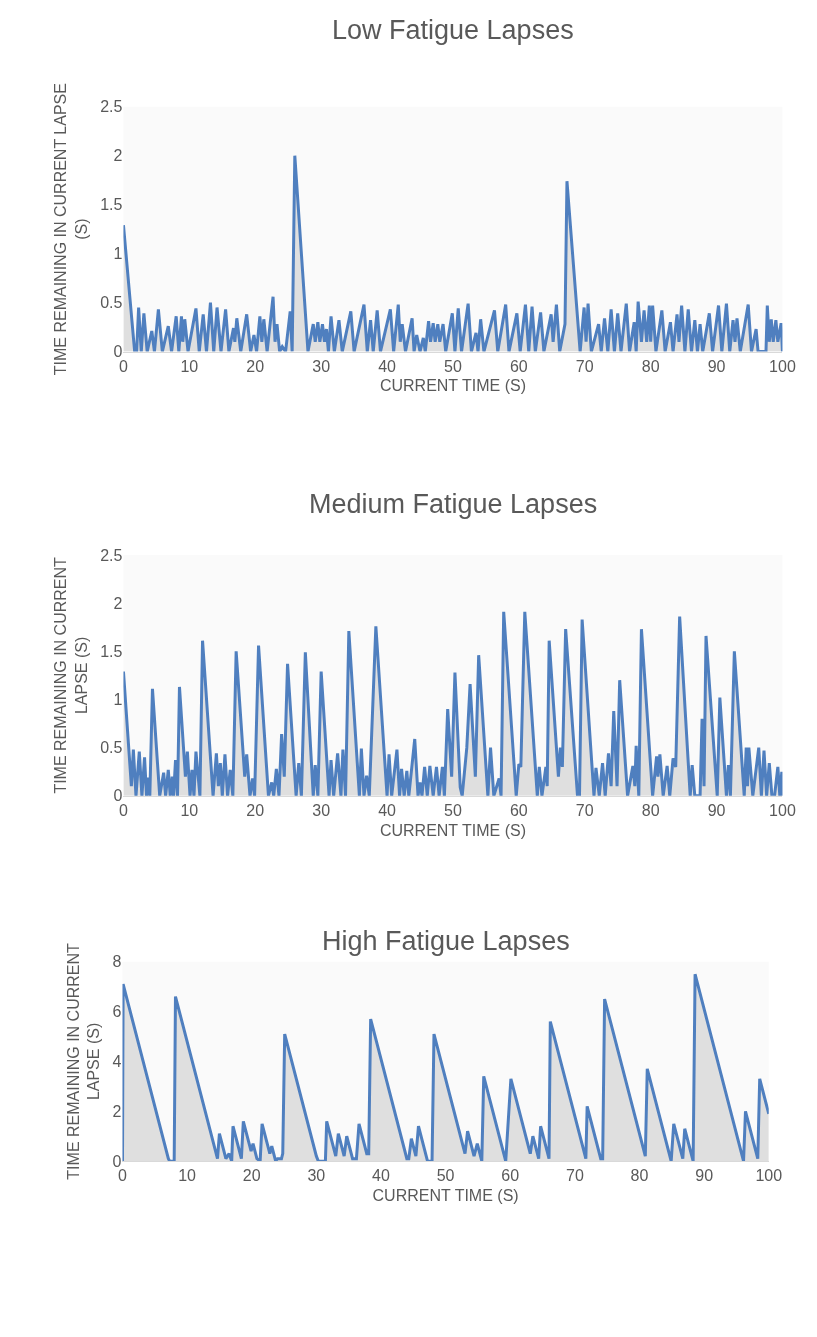  I want to click on y-tick-label: 8, so click(117, 962).